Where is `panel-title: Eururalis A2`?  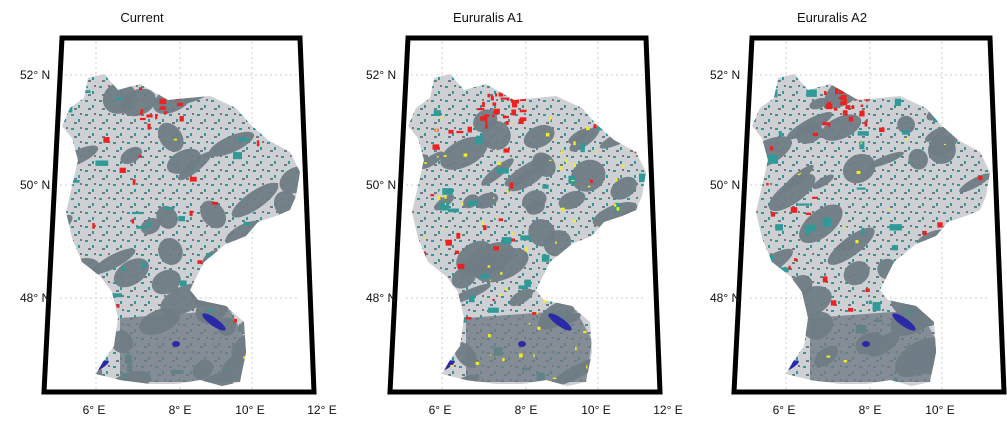
panel-title: Eururalis A2 is located at coordinates (832, 17).